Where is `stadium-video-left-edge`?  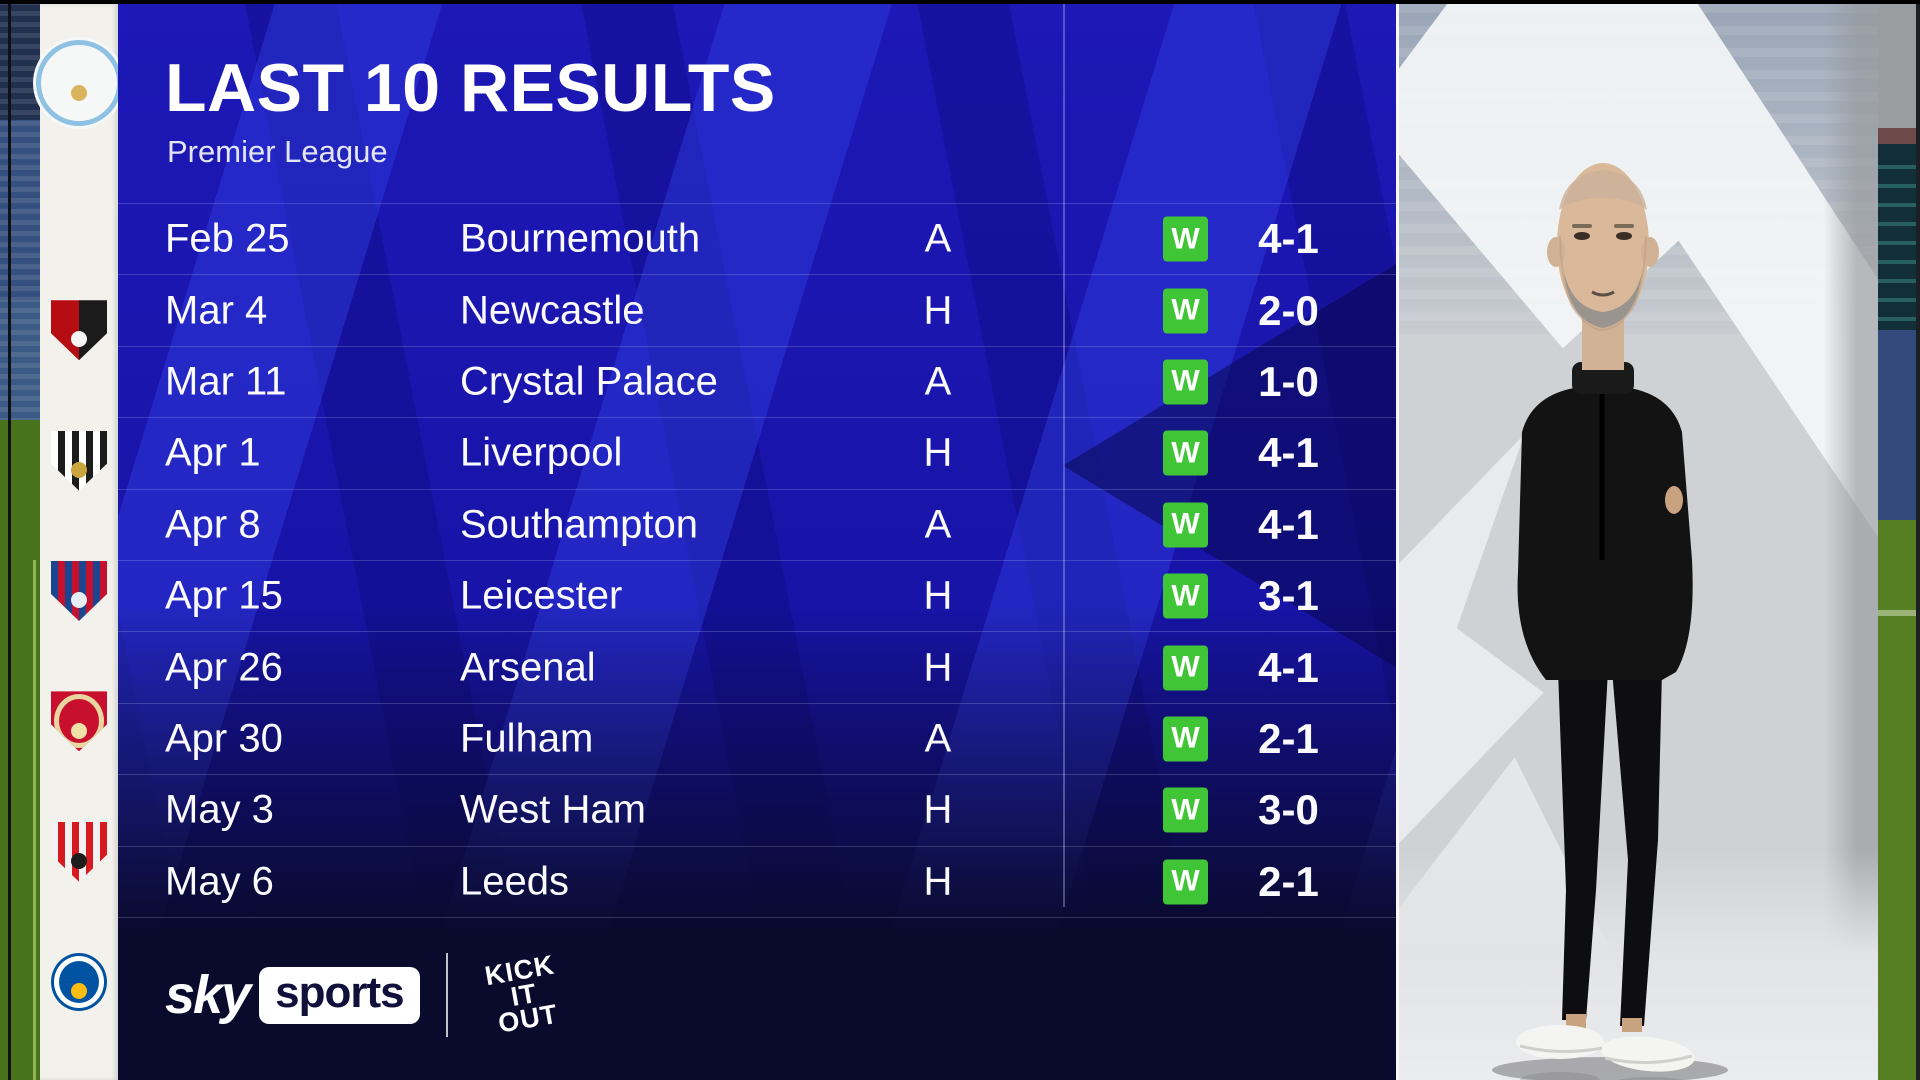
stadium-video-left-edge is located at coordinates (20, 540).